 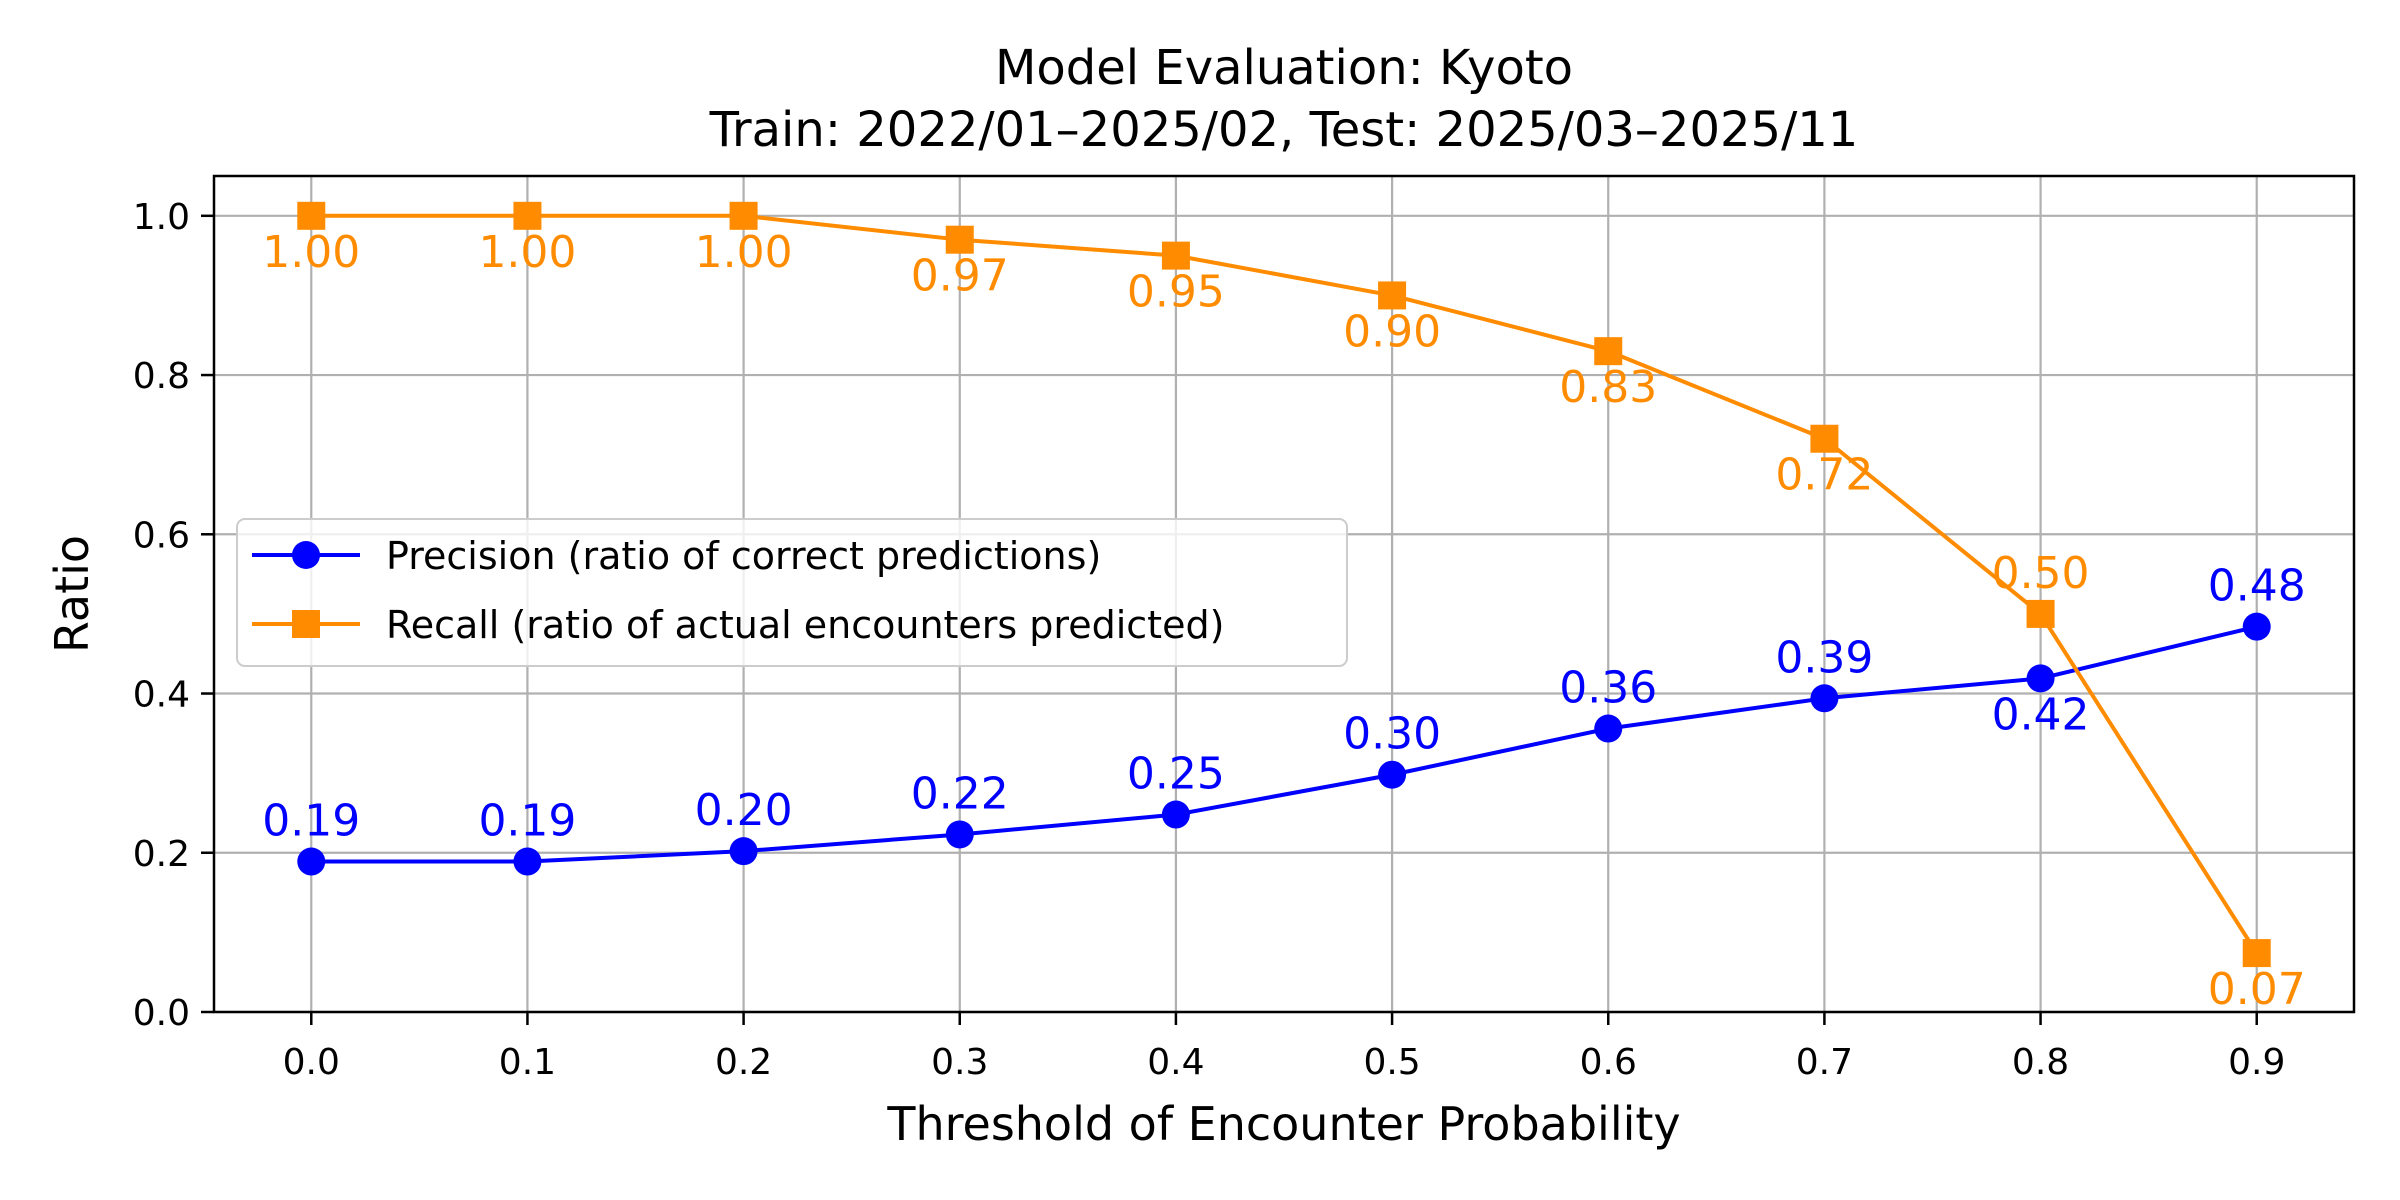 I want to click on data-label: 0.83, so click(x=1608, y=387).